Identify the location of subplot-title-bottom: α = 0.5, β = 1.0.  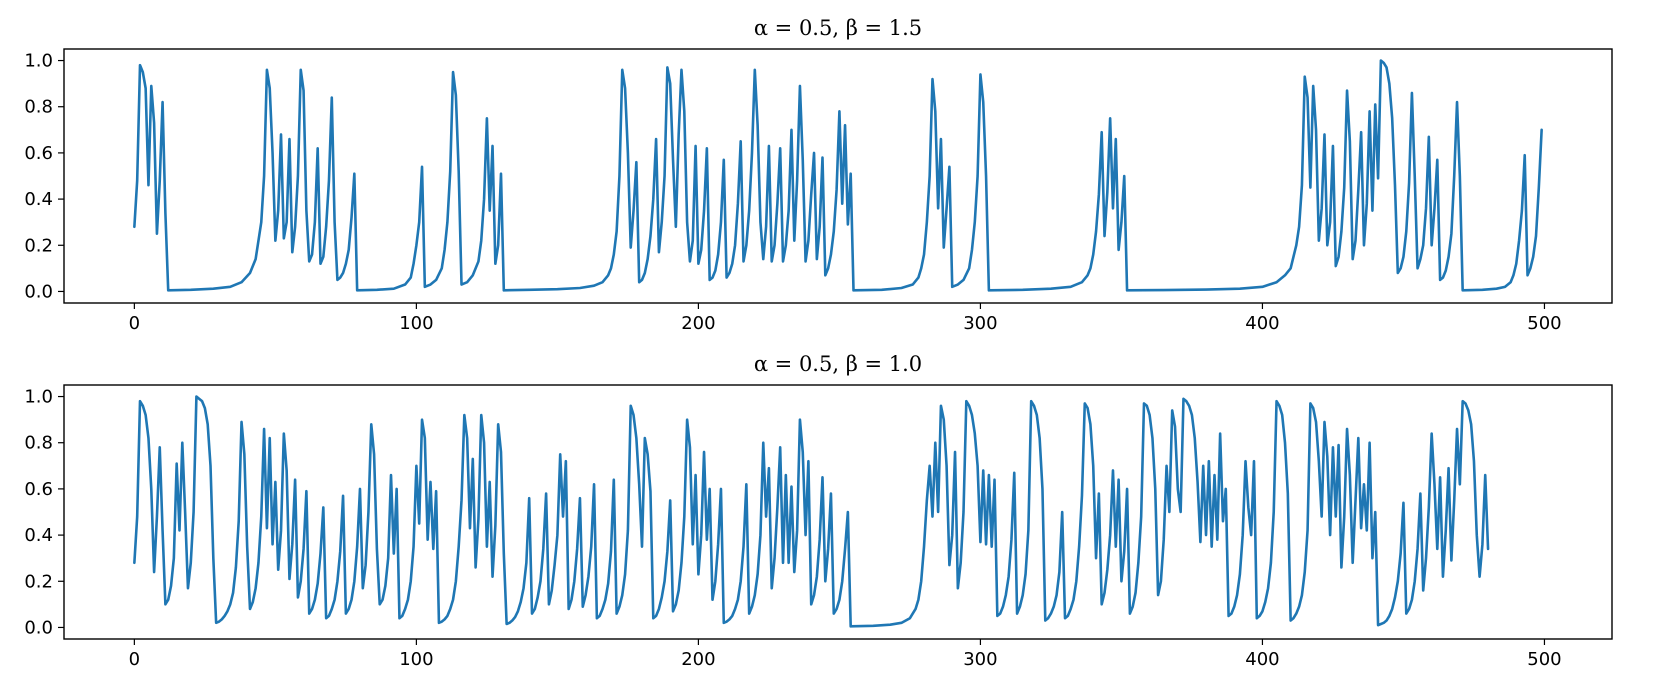
(838, 364).